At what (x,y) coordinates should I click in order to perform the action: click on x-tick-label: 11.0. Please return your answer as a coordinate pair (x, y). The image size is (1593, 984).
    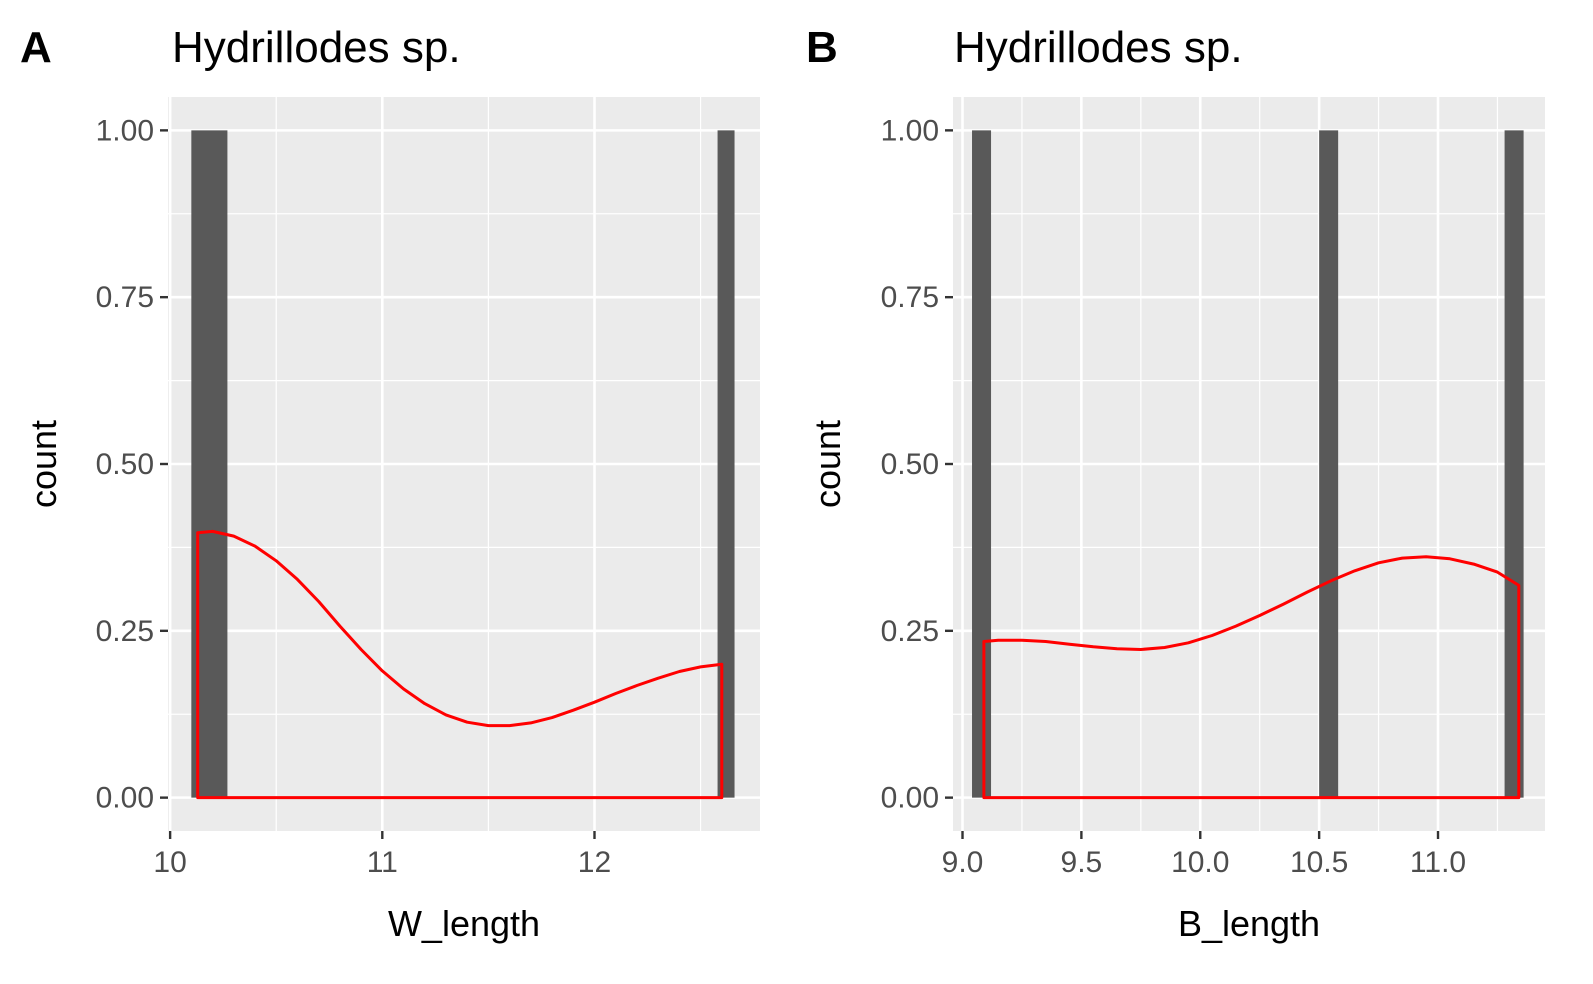
    Looking at the image, I should click on (1438, 862).